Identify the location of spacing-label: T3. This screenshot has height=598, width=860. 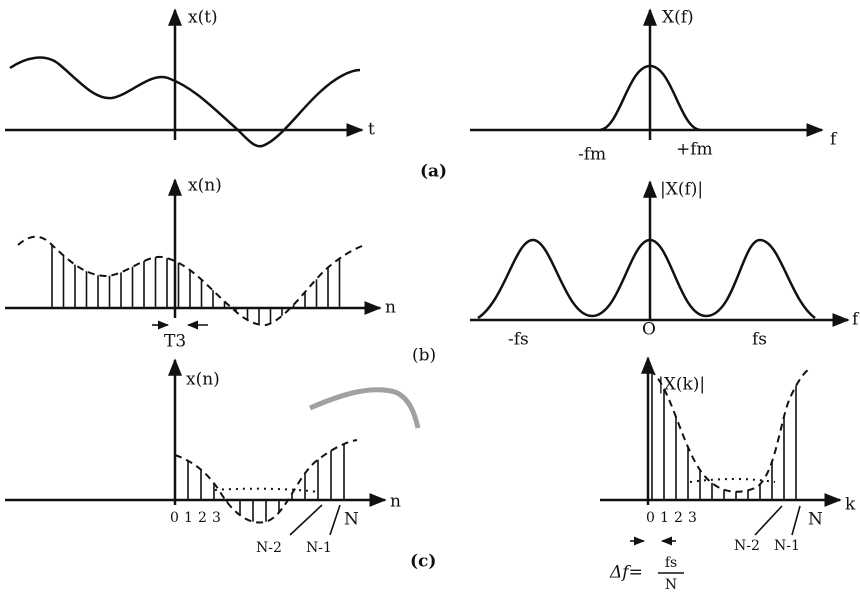
(175, 342).